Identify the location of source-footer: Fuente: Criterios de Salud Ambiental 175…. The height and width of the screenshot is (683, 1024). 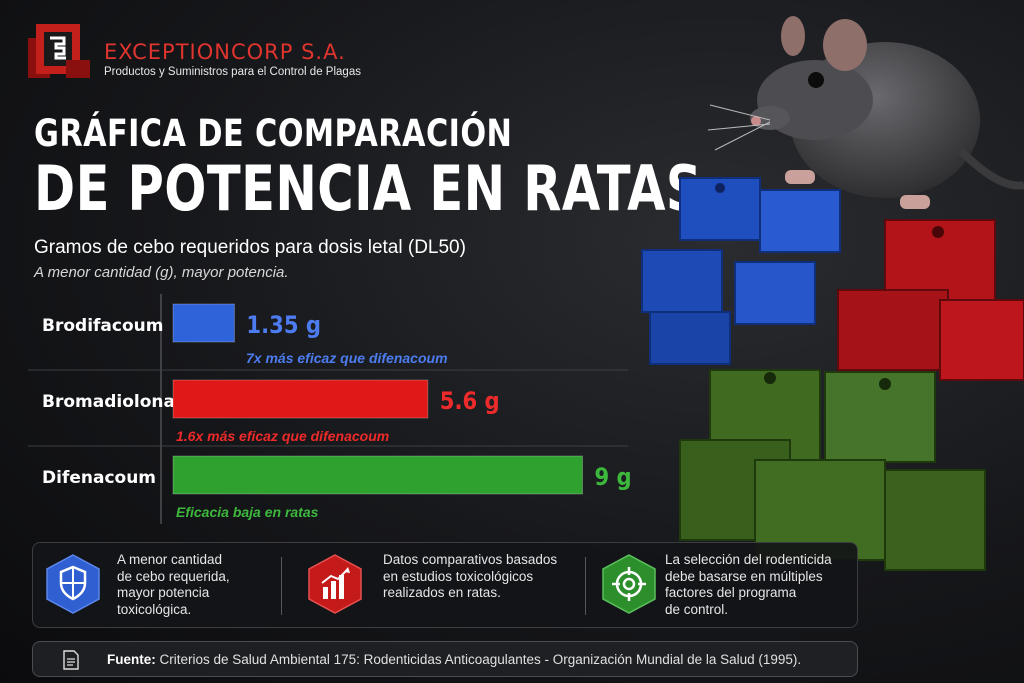
(445, 659).